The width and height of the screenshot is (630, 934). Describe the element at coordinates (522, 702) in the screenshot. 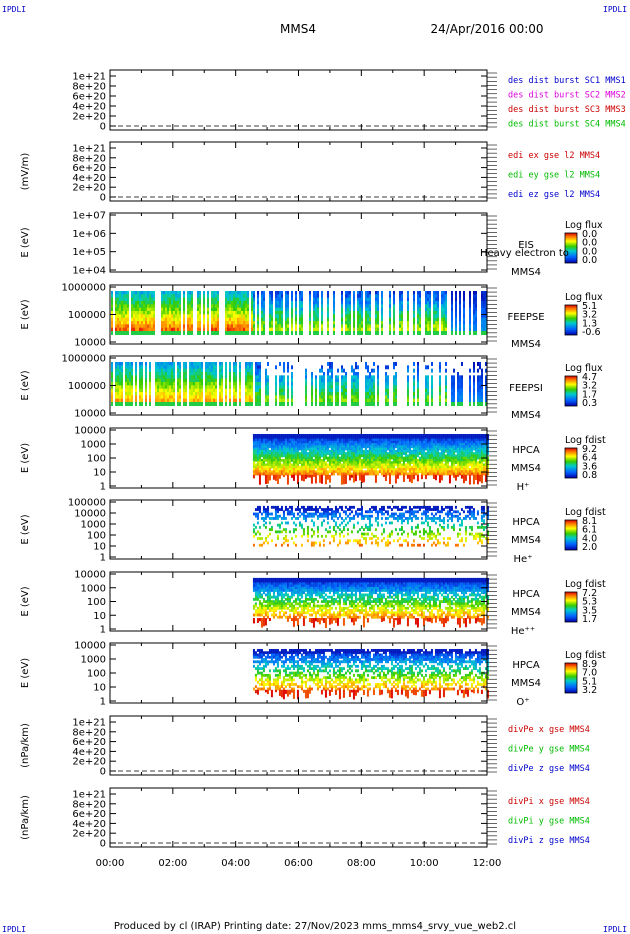

I see `species-label-p9: O⁺` at that location.